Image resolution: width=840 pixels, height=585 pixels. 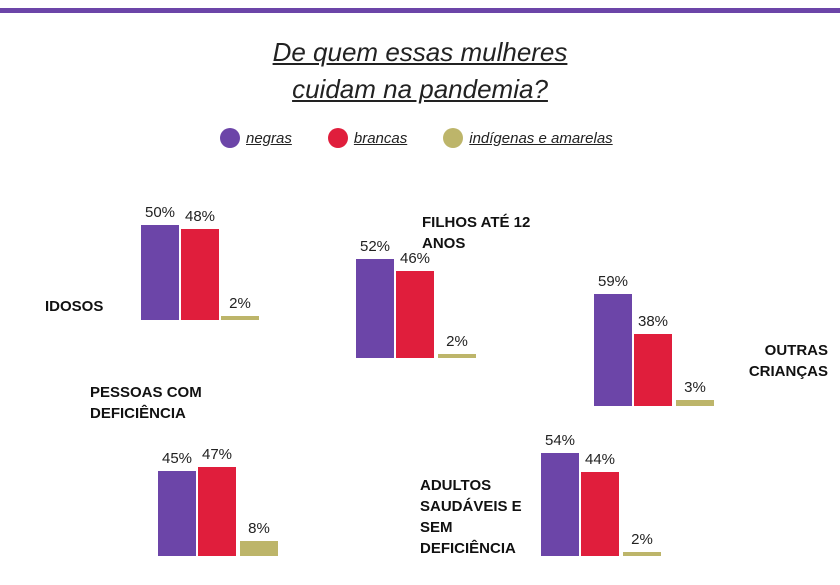 What do you see at coordinates (695, 388) in the screenshot?
I see `value-label: 3%` at bounding box center [695, 388].